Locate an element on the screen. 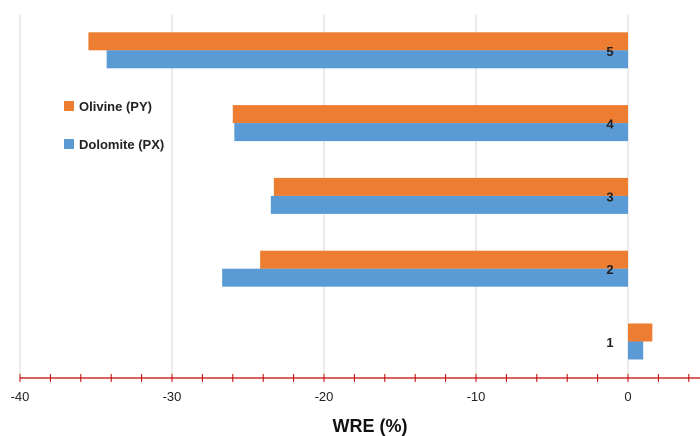 This screenshot has width=700, height=436. legend-swatch-olivine is located at coordinates (69, 106).